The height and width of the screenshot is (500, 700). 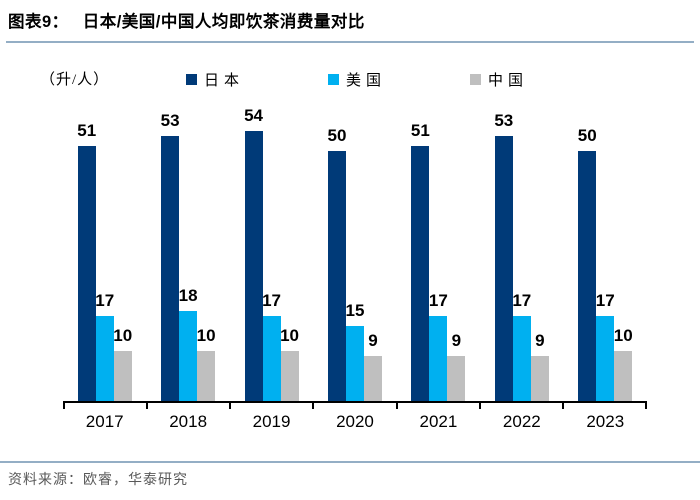 I want to click on figure-title: 日本/美国/中国人均即饮茶消费量对比, so click(x=223, y=22).